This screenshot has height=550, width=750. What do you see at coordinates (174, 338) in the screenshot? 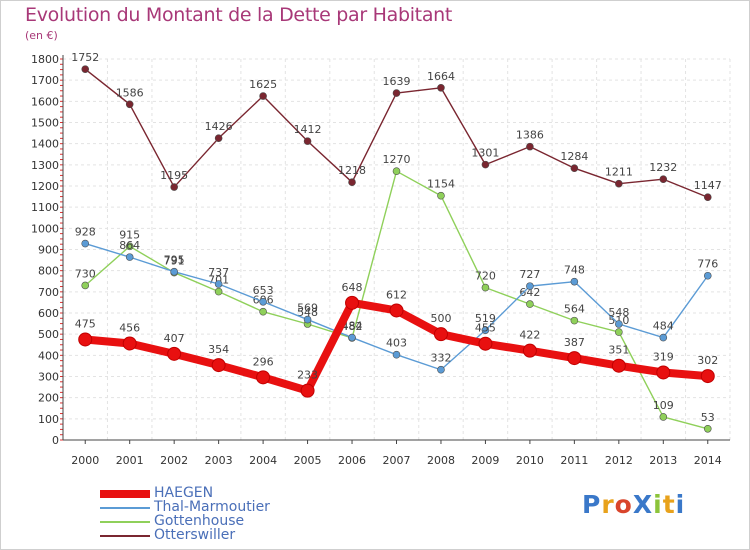
I see `data-label: 407` at bounding box center [174, 338].